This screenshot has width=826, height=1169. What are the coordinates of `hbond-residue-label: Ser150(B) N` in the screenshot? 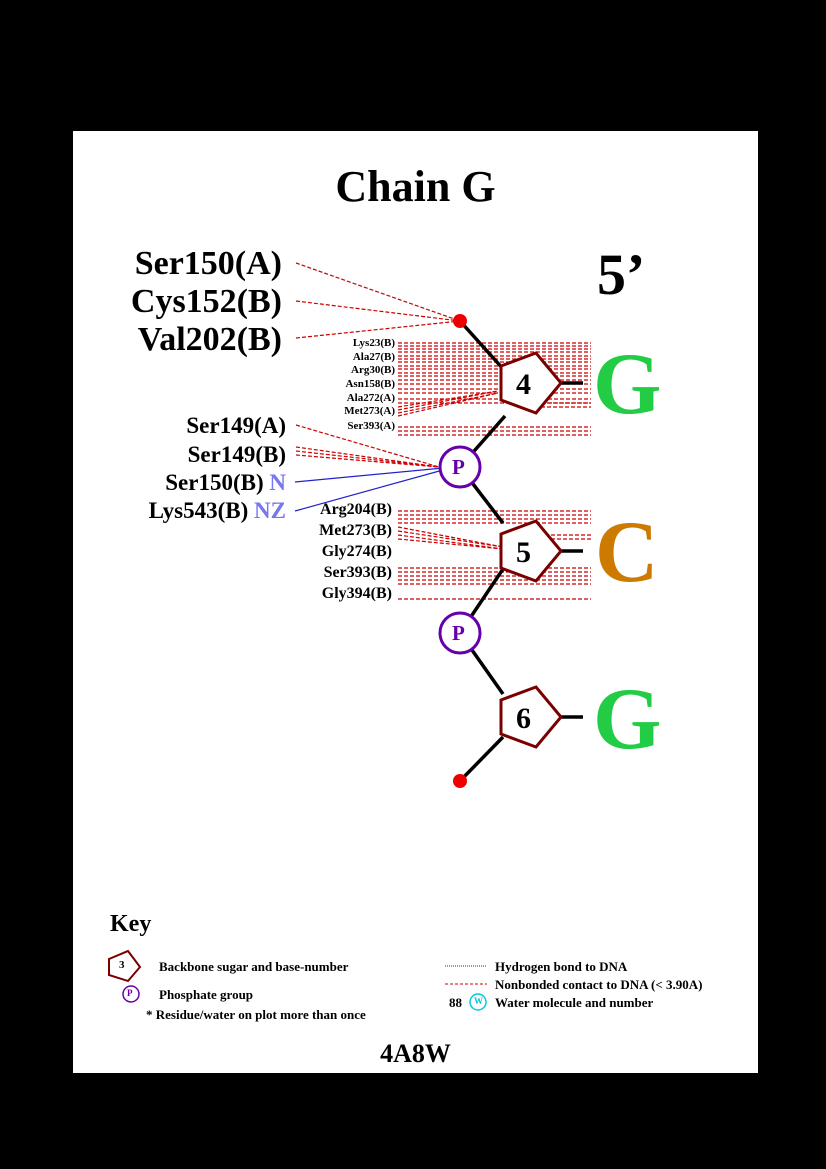 It's located at (225, 483).